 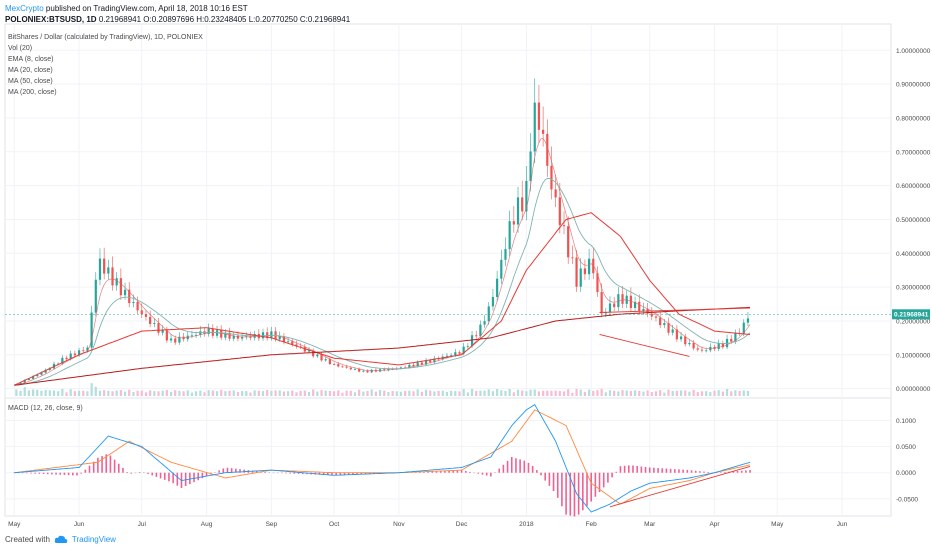 I want to click on author-link: MexCrypto, so click(x=24, y=8).